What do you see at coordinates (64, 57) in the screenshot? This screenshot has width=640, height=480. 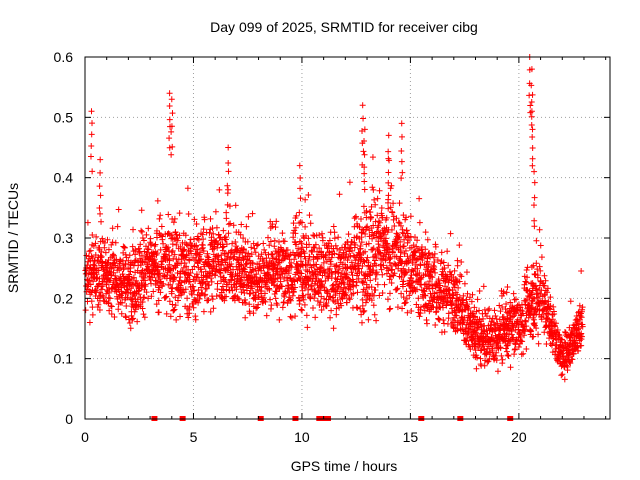 I see `y-tick-label: 0.6` at bounding box center [64, 57].